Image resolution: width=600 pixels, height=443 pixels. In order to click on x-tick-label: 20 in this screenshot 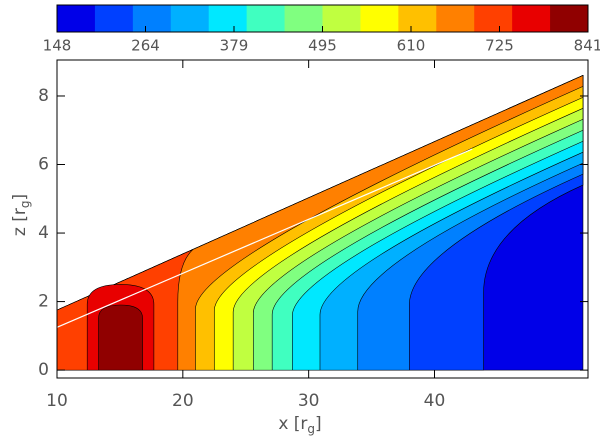, I will do `click(183, 401)`.